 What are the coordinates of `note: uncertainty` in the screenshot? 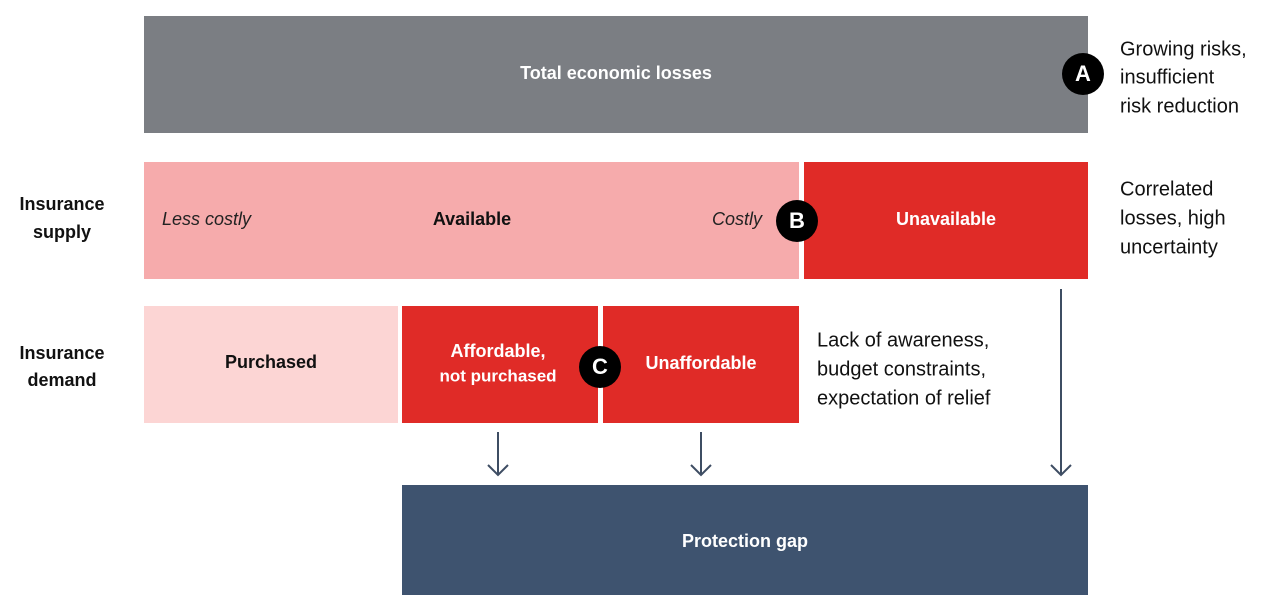 It's located at (1169, 247).